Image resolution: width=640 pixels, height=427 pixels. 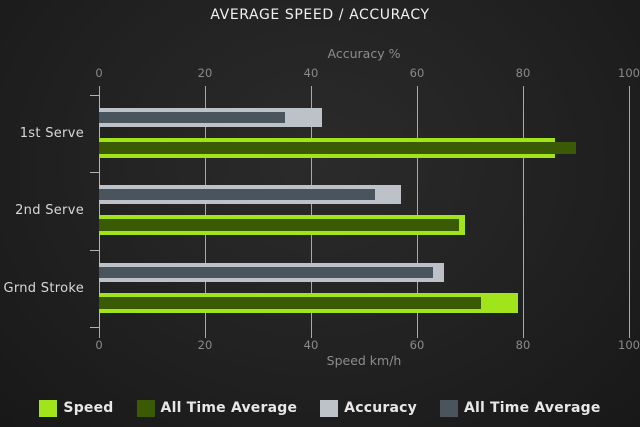 I want to click on bottom-tick-label: 40, so click(x=311, y=345).